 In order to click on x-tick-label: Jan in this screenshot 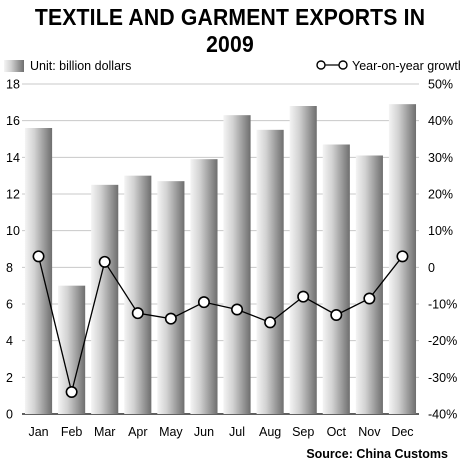, I will do `click(38, 432)`.